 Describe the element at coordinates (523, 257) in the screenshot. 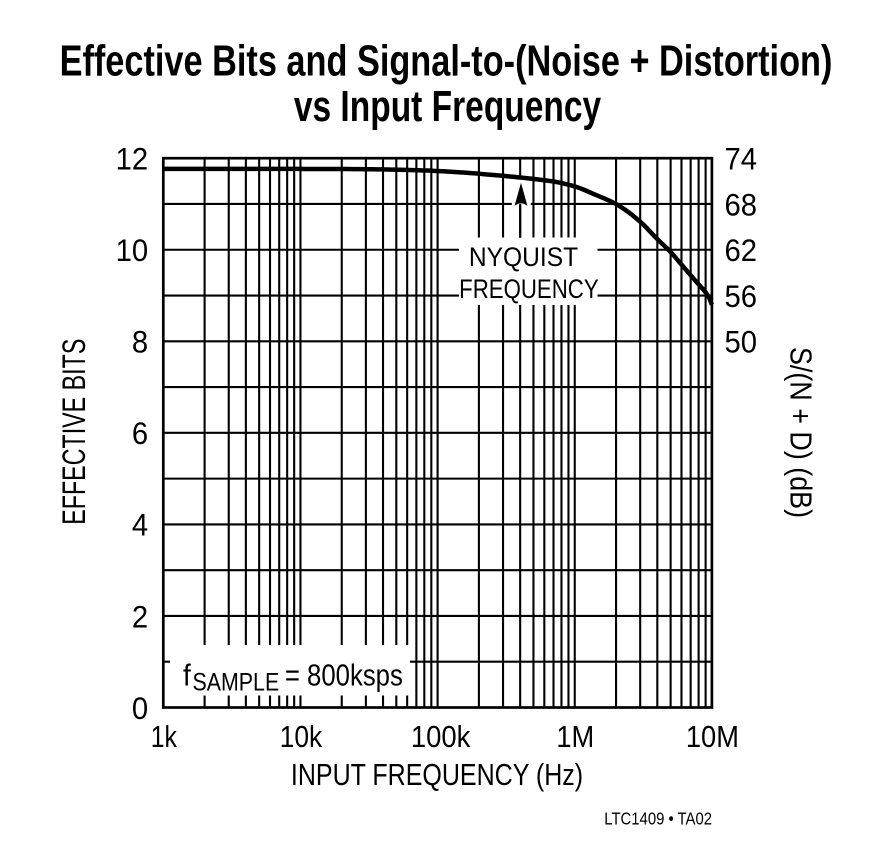

I see `svg-text: NYQUIST` at that location.